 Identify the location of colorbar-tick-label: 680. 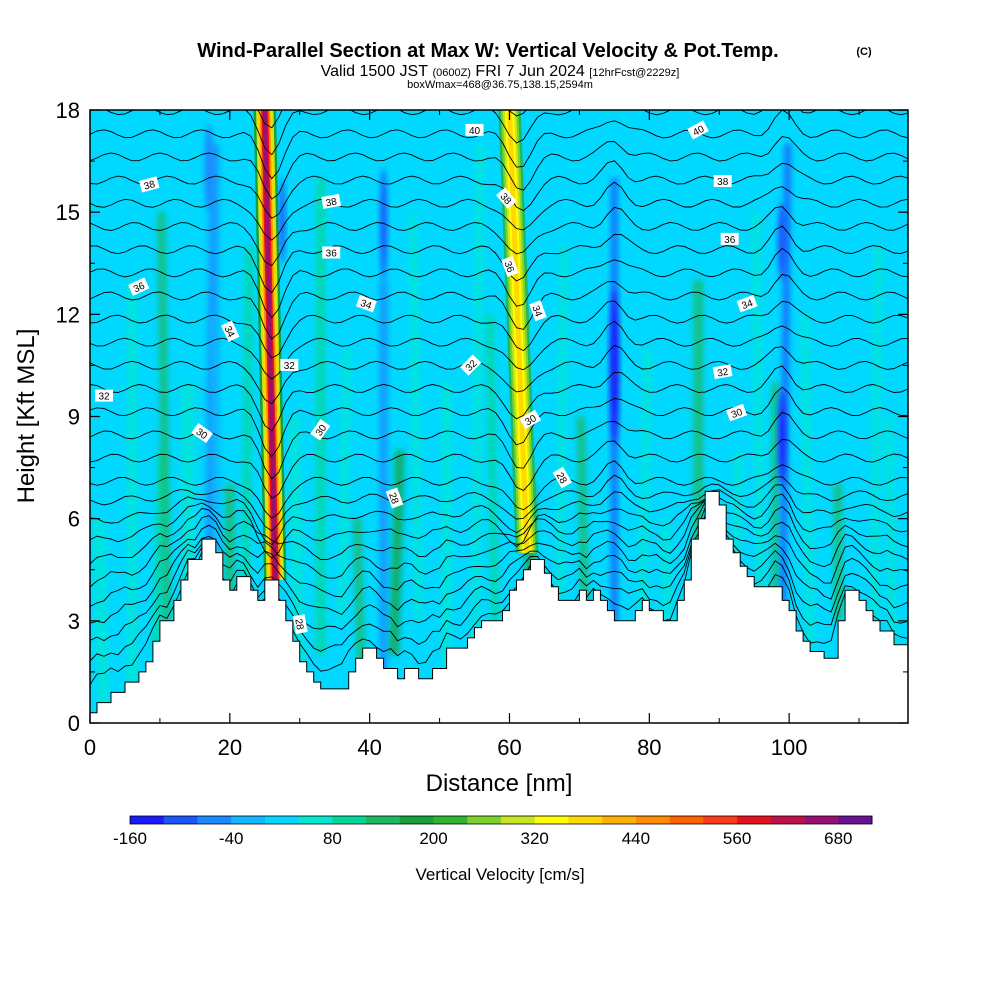
(838, 838).